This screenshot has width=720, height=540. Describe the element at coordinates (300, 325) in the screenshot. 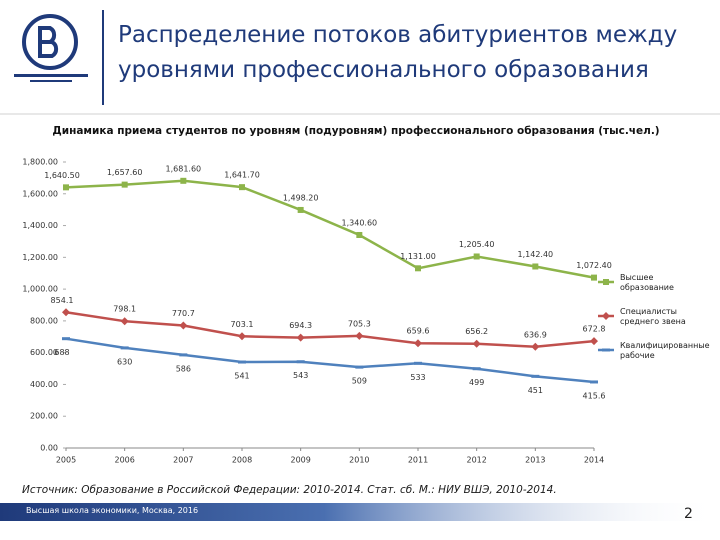

I see `data-label: 694.3` at that location.